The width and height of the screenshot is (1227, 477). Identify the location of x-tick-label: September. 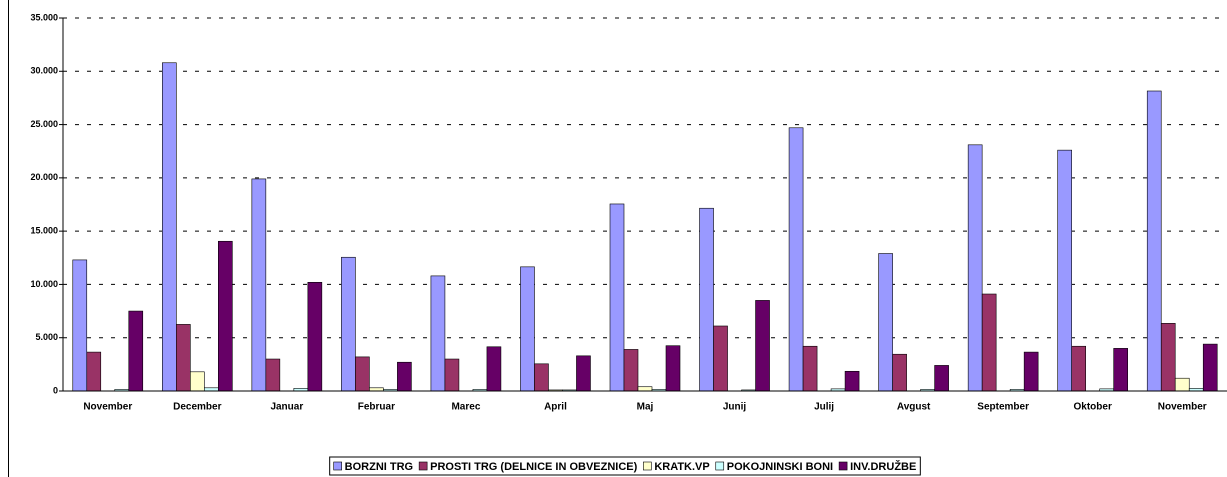
(1003, 407).